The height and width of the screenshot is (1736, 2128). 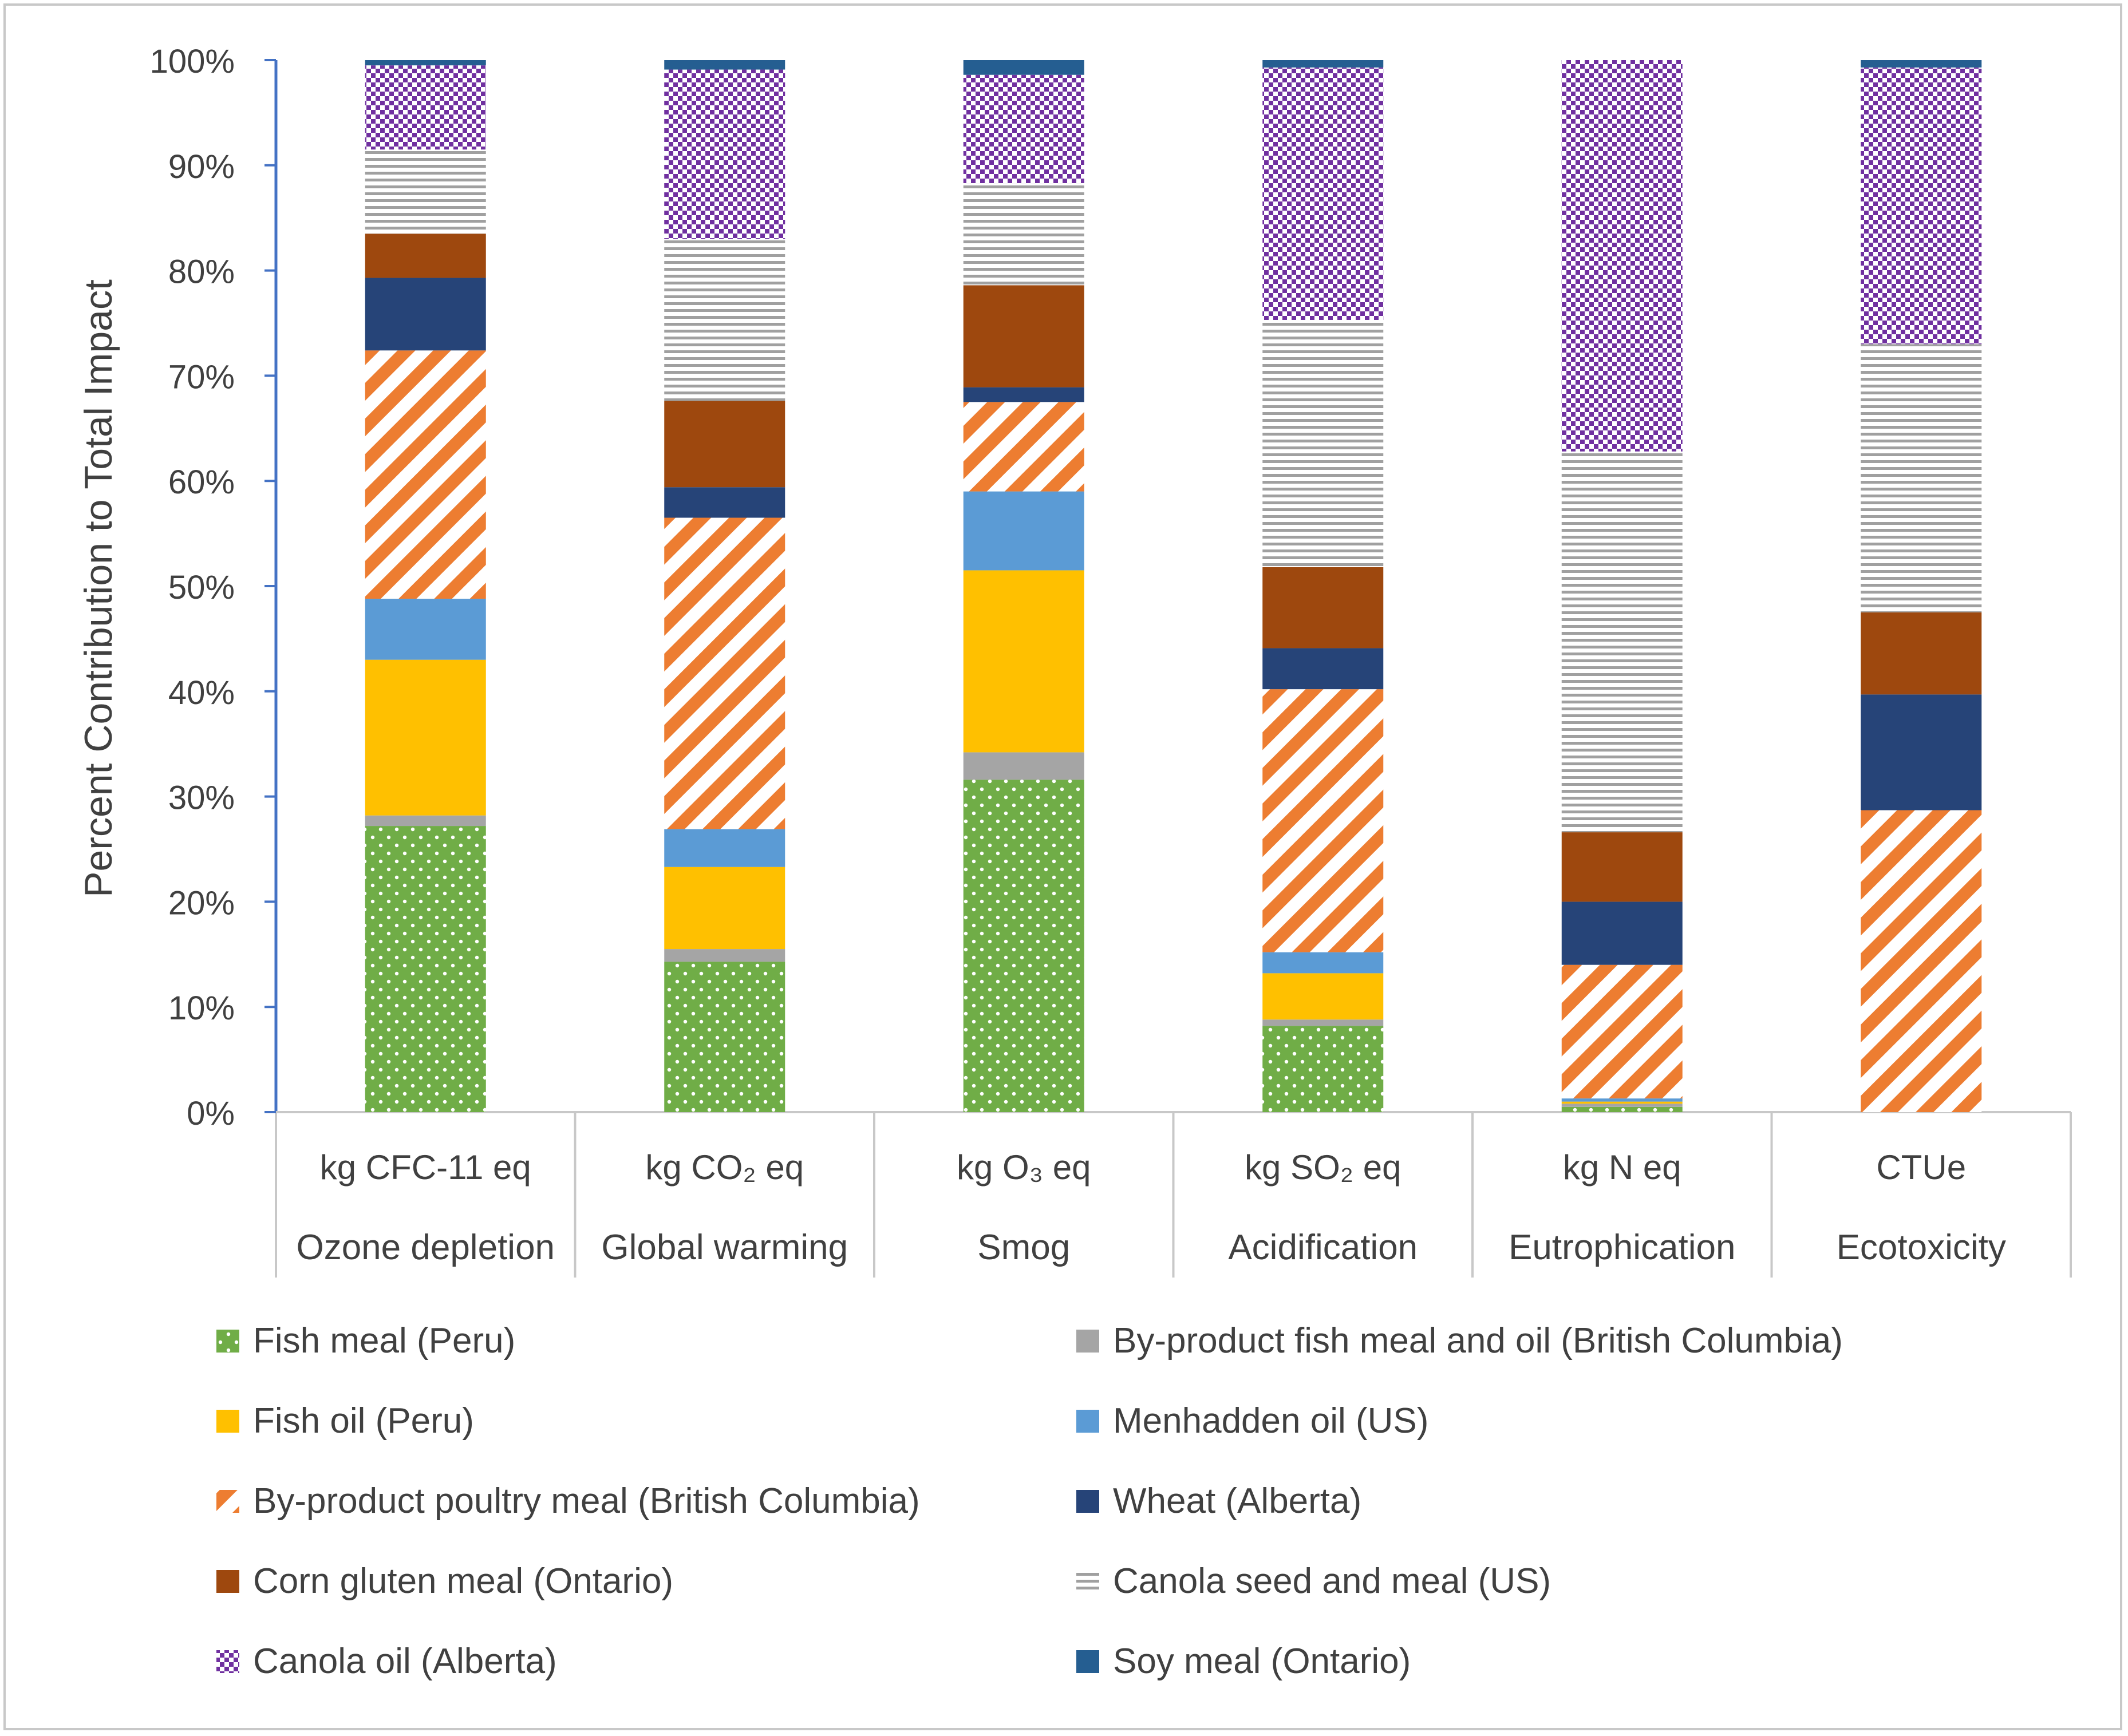 What do you see at coordinates (192, 61) in the screenshot?
I see `y-tick-label: 100%` at bounding box center [192, 61].